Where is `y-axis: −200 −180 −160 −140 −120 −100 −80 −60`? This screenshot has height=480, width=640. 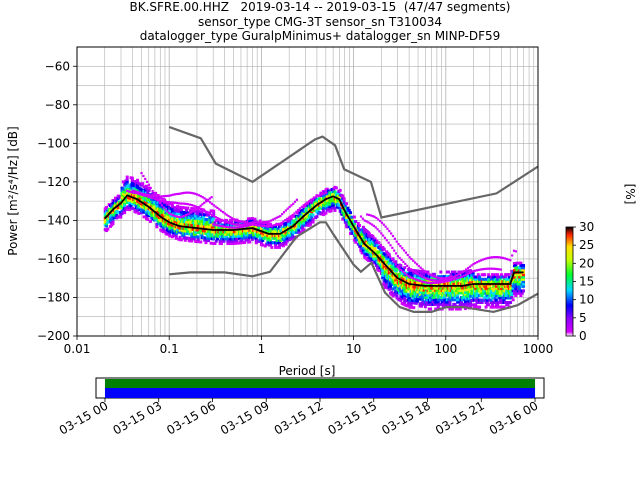
y-axis: −200 −180 −160 −140 −120 −100 −80 −60 is located at coordinates (57, 201).